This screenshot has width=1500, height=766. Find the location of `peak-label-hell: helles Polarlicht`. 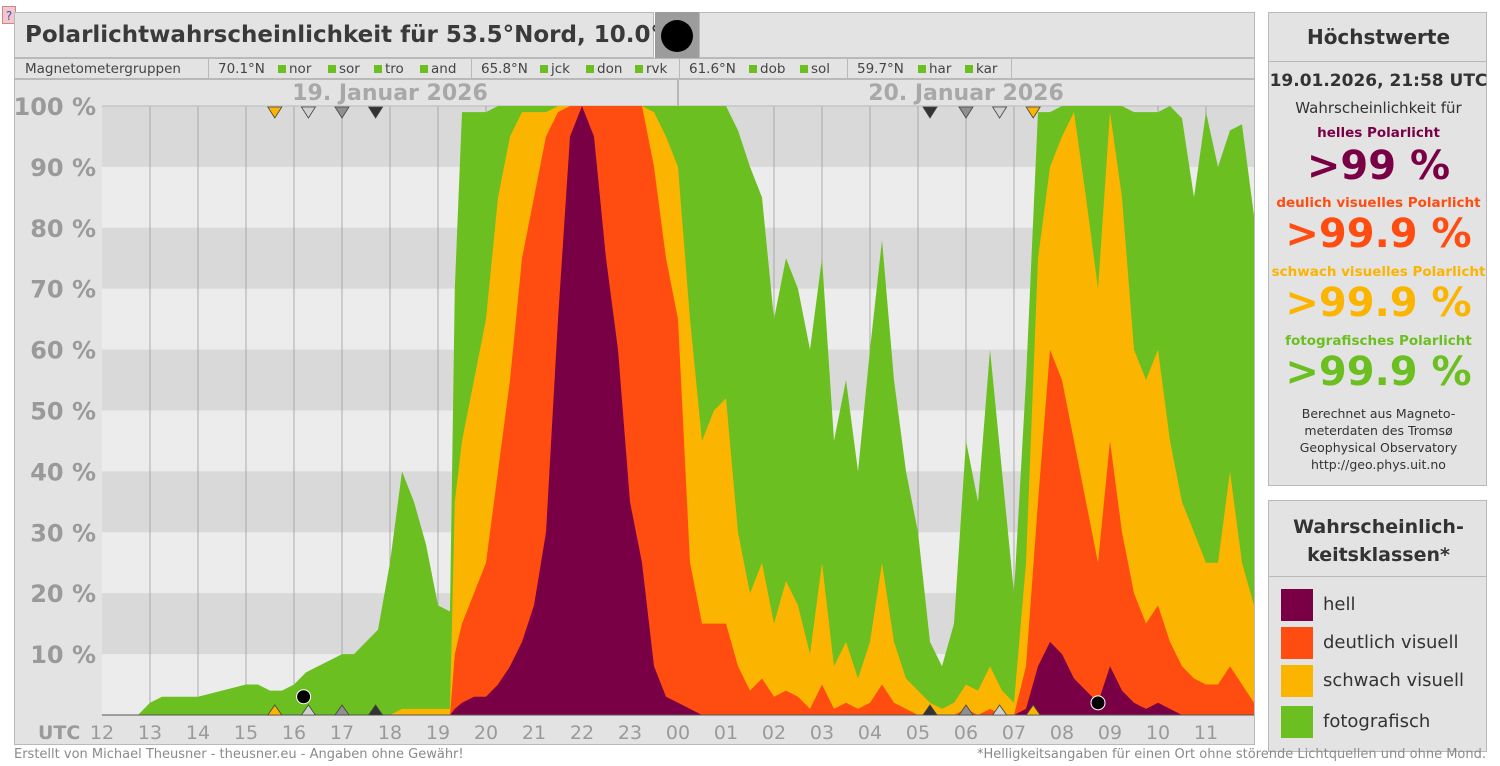

peak-label-hell: helles Polarlicht is located at coordinates (1378, 133).